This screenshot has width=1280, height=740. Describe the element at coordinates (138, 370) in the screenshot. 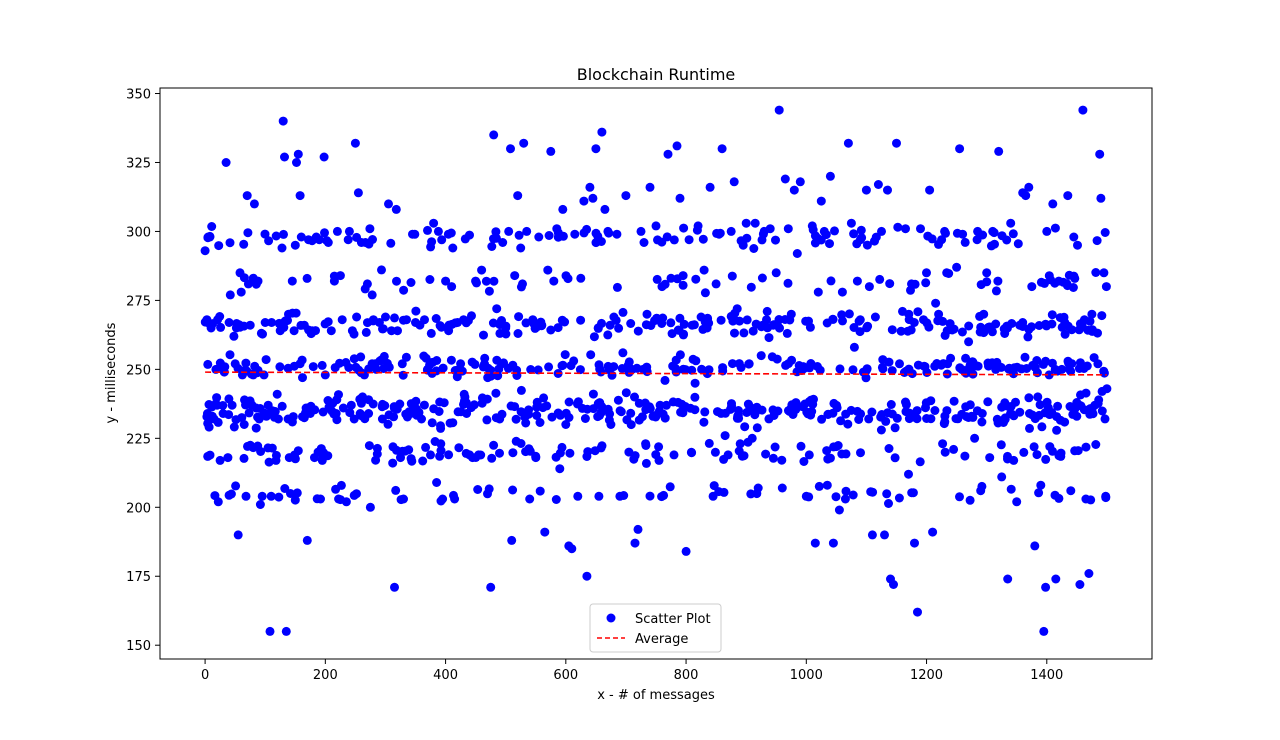

I see `y-tick-label: 250` at that location.